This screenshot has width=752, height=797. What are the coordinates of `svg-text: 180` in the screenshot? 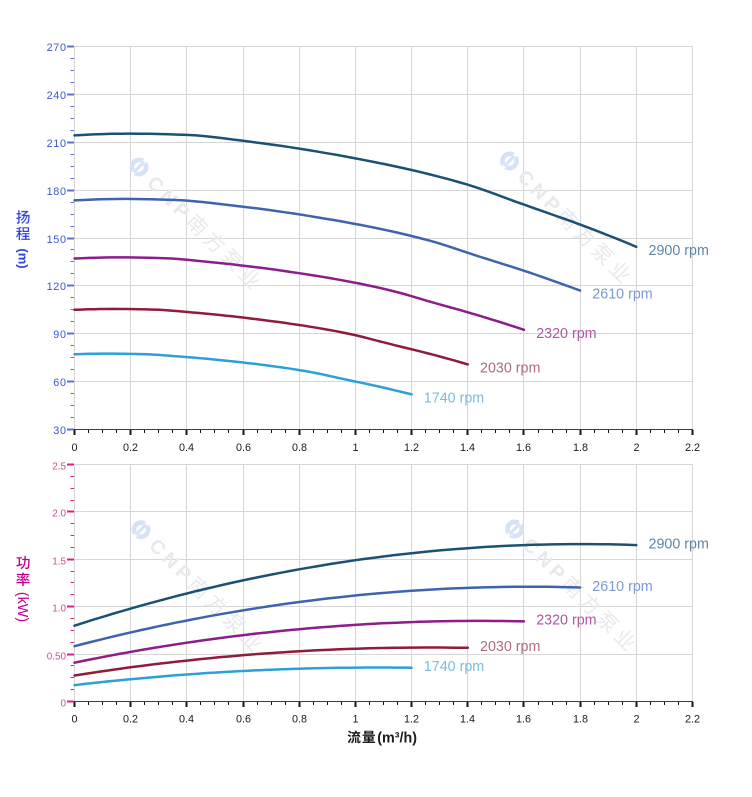 It's located at (57, 192).